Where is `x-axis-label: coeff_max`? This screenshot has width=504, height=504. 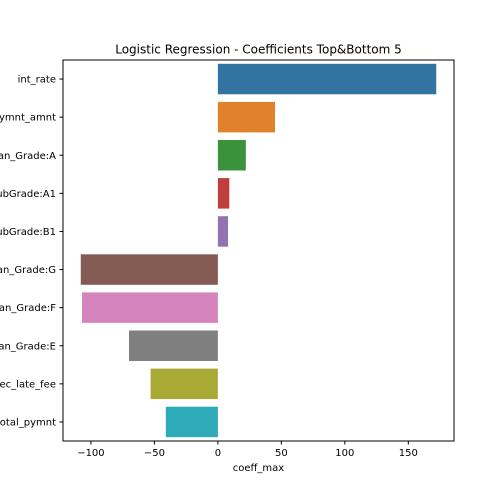
x-axis-label: coeff_max is located at coordinates (259, 468).